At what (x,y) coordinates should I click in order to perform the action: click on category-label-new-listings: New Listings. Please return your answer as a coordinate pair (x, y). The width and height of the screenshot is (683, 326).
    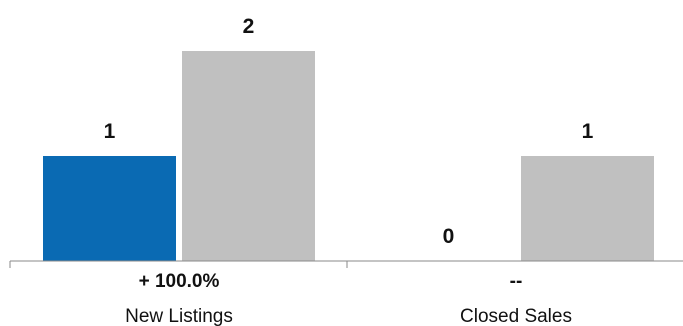
    Looking at the image, I should click on (179, 316).